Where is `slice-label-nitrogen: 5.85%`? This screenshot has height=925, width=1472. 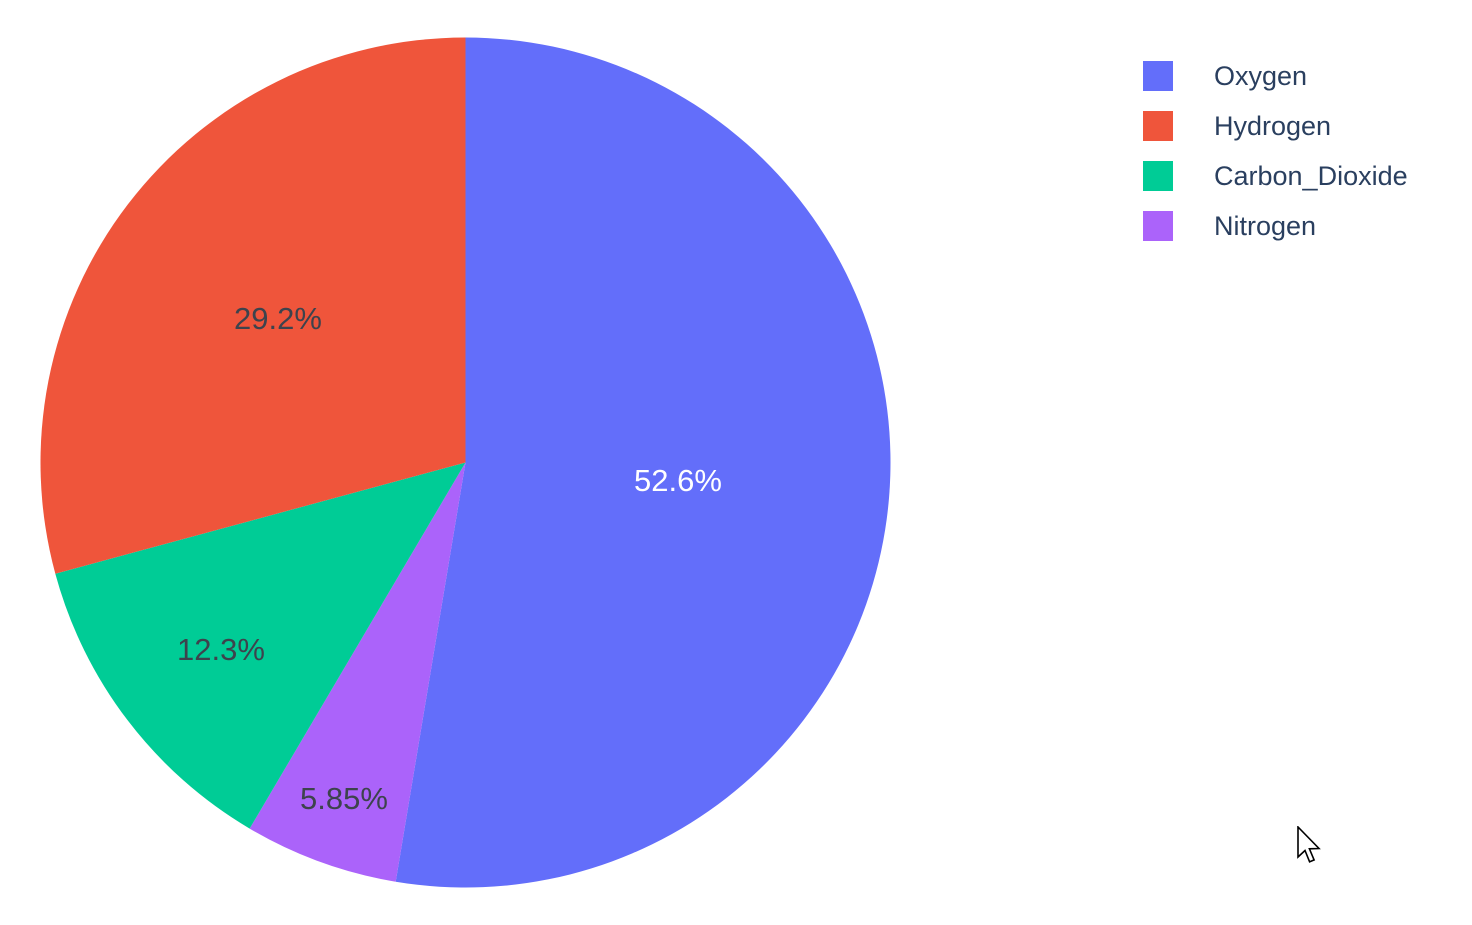
slice-label-nitrogen: 5.85% is located at coordinates (344, 798).